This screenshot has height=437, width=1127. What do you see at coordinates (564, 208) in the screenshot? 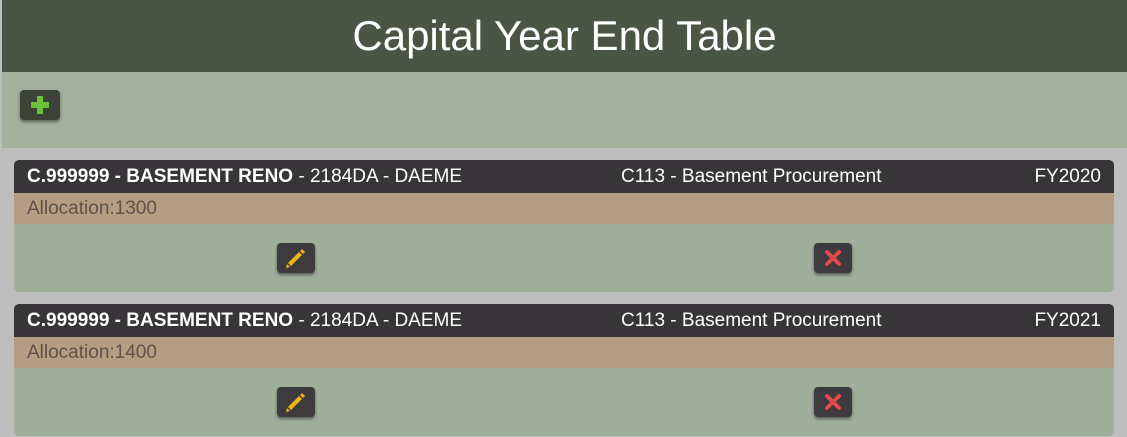
I see `record-allocation: Allocation:1300` at bounding box center [564, 208].